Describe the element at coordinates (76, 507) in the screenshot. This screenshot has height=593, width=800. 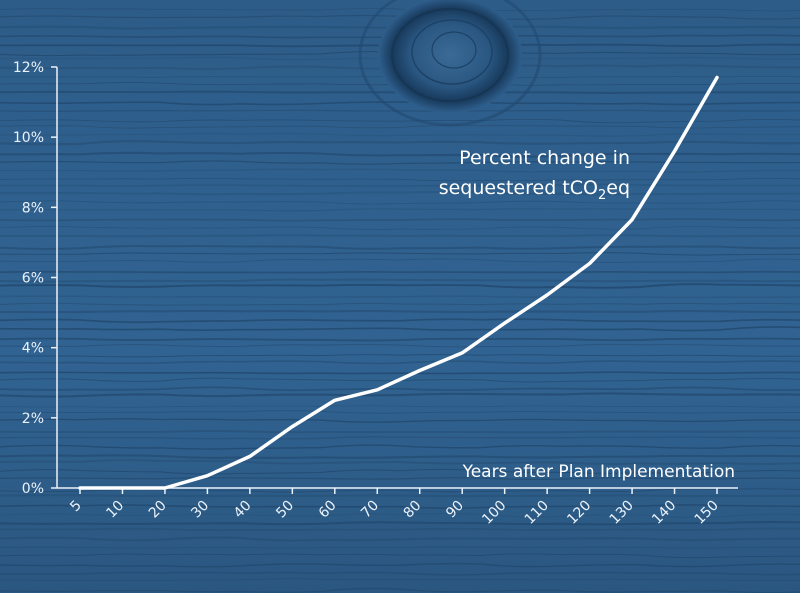
I see `x-tick-label: 5` at that location.